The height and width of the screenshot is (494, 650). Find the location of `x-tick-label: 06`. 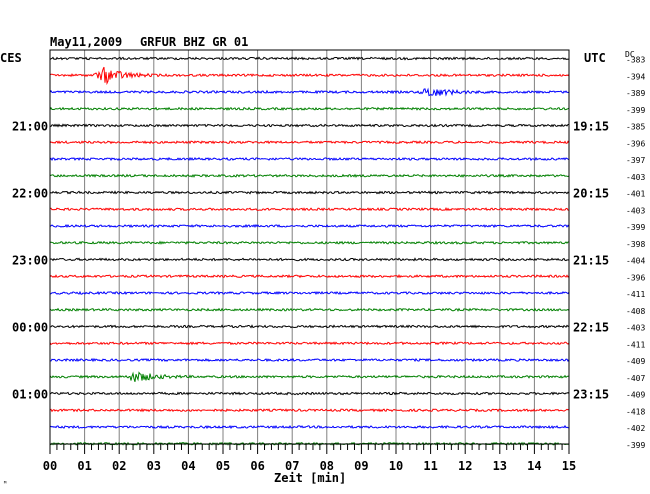

x-tick-label: 06 is located at coordinates (257, 466).